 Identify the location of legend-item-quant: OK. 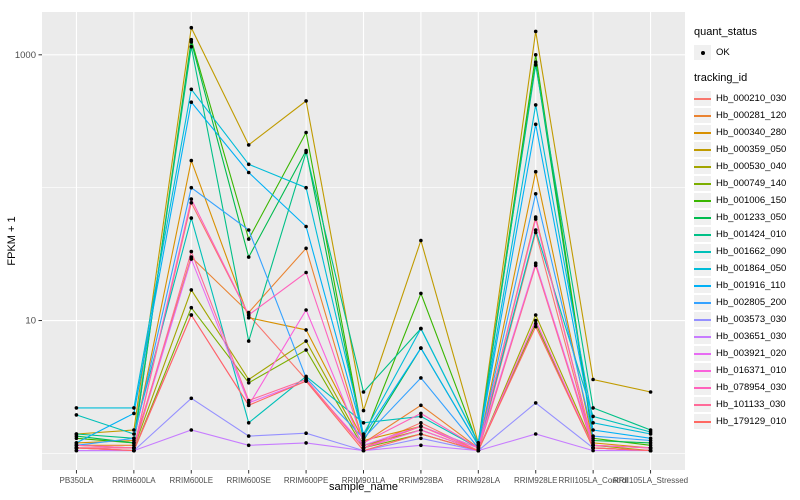
(725, 52).